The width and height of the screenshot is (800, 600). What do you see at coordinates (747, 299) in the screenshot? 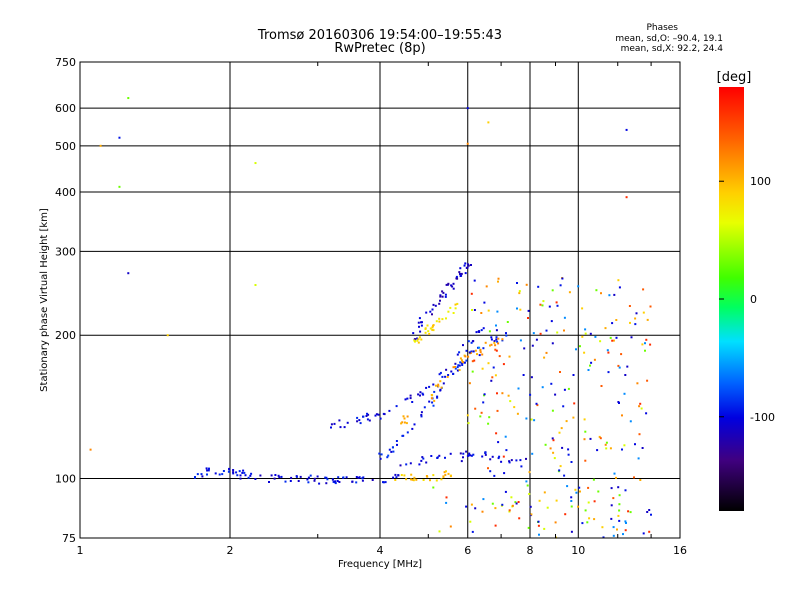
I see `colorbar-ticks: 100 0 -100` at bounding box center [747, 299].